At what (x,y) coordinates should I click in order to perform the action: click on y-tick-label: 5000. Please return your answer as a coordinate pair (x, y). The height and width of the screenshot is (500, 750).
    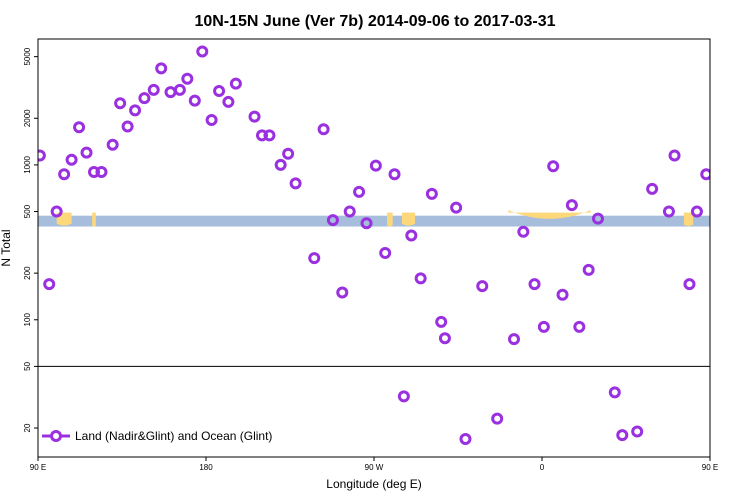
    Looking at the image, I should click on (27, 56).